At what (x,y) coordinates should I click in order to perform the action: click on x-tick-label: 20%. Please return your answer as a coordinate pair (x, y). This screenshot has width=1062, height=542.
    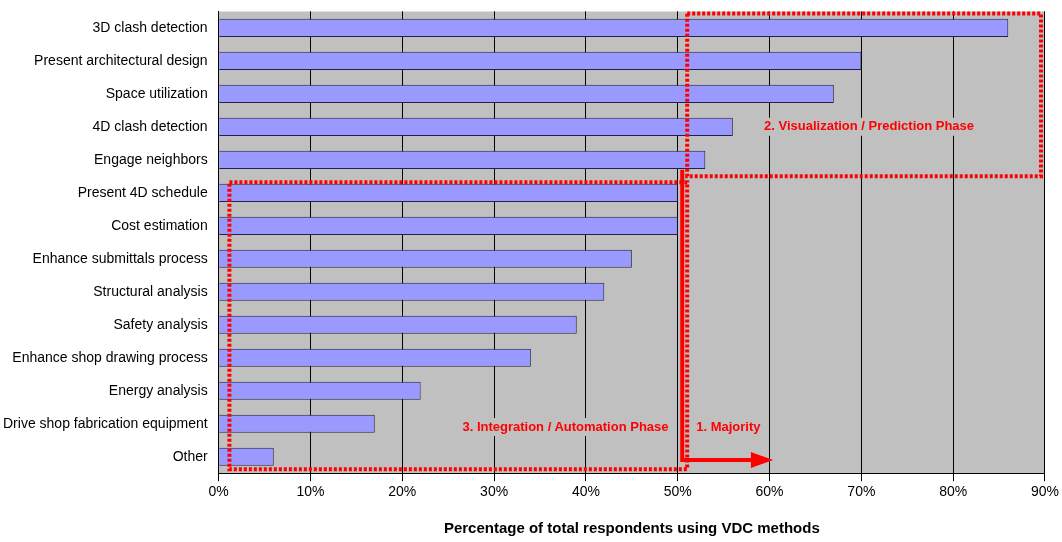
    Looking at the image, I should click on (402, 491).